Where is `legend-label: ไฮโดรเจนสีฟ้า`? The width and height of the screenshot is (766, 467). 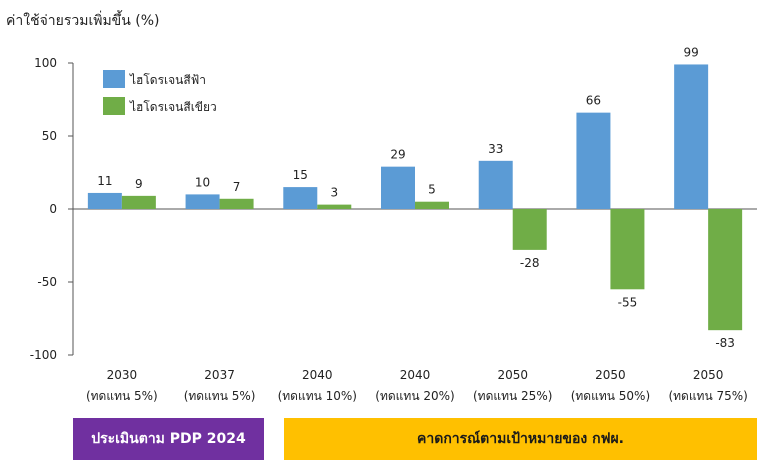 legend-label: ไฮโดรเจนสีฟ้า is located at coordinates (167, 80).